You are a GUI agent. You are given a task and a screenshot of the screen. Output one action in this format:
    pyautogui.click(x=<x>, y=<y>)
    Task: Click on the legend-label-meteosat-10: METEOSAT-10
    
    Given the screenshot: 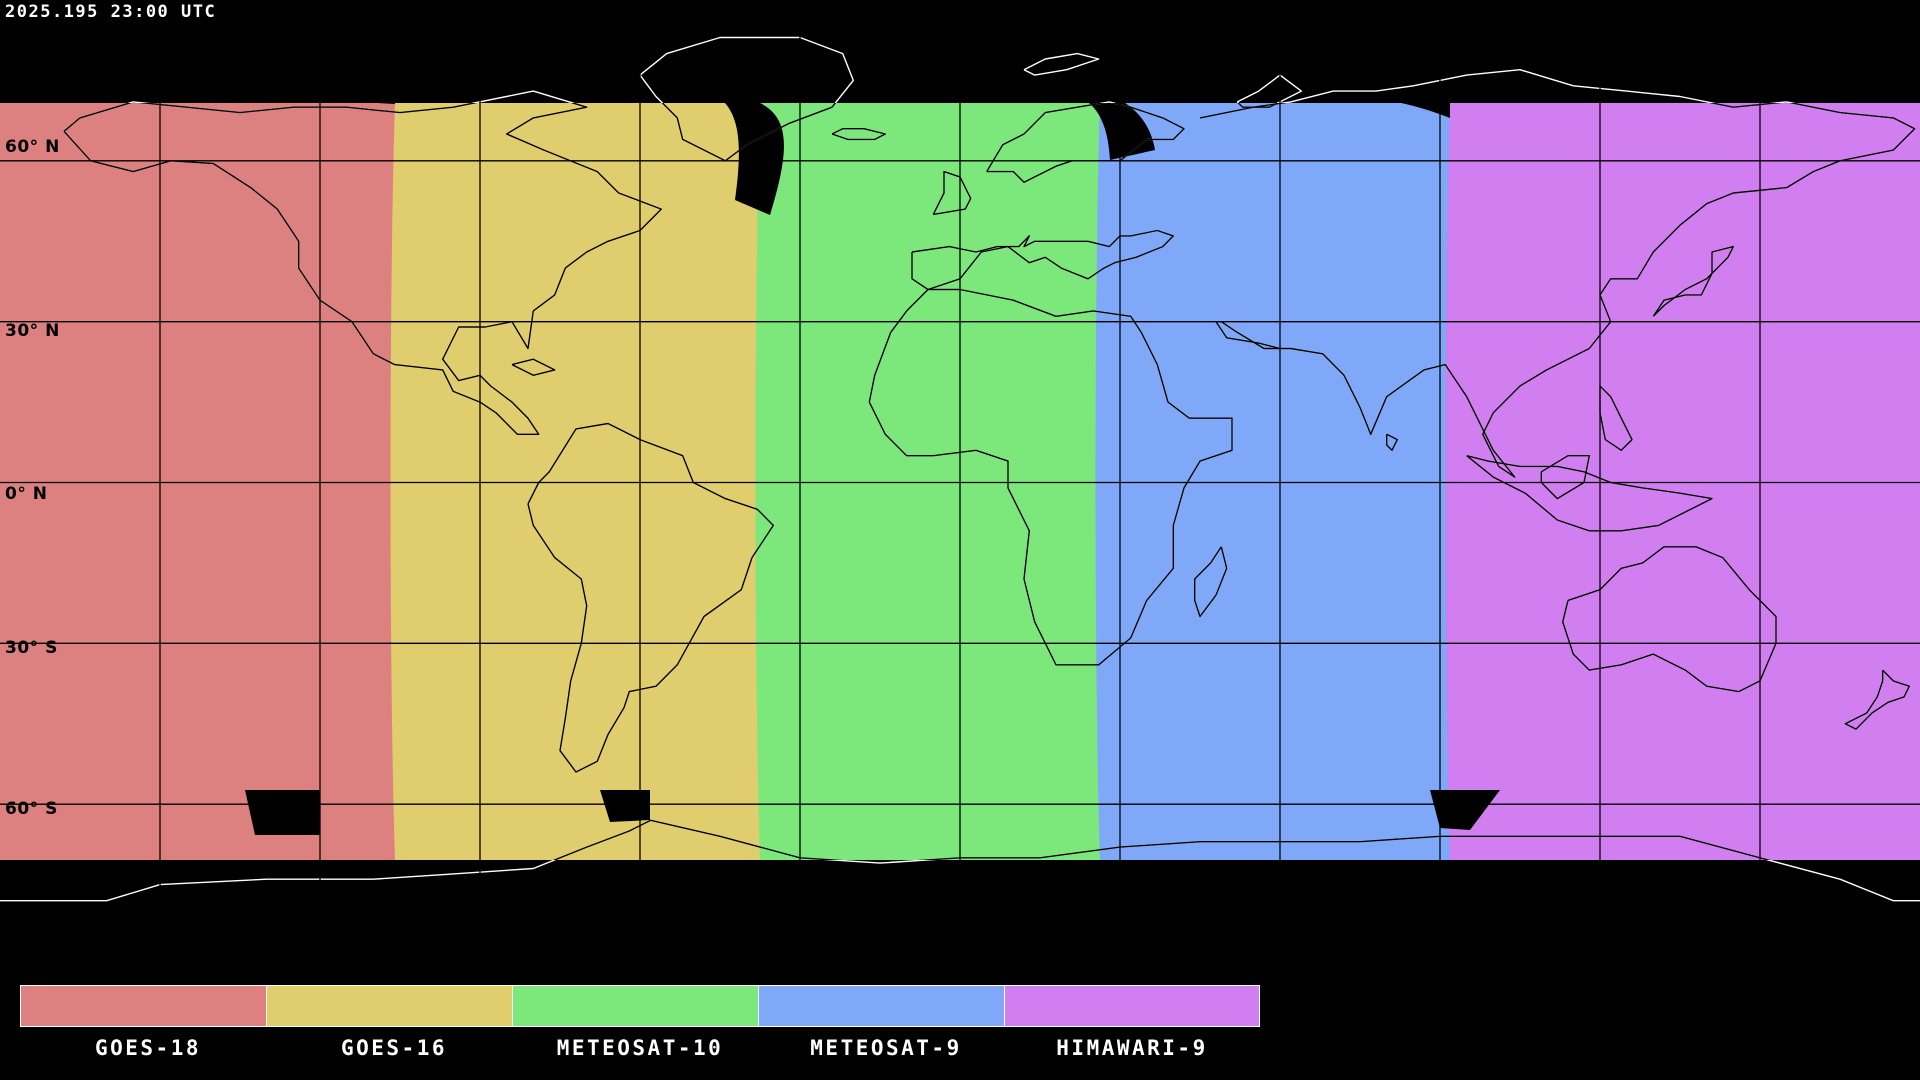 What is the action you would take?
    pyautogui.click(x=640, y=1048)
    